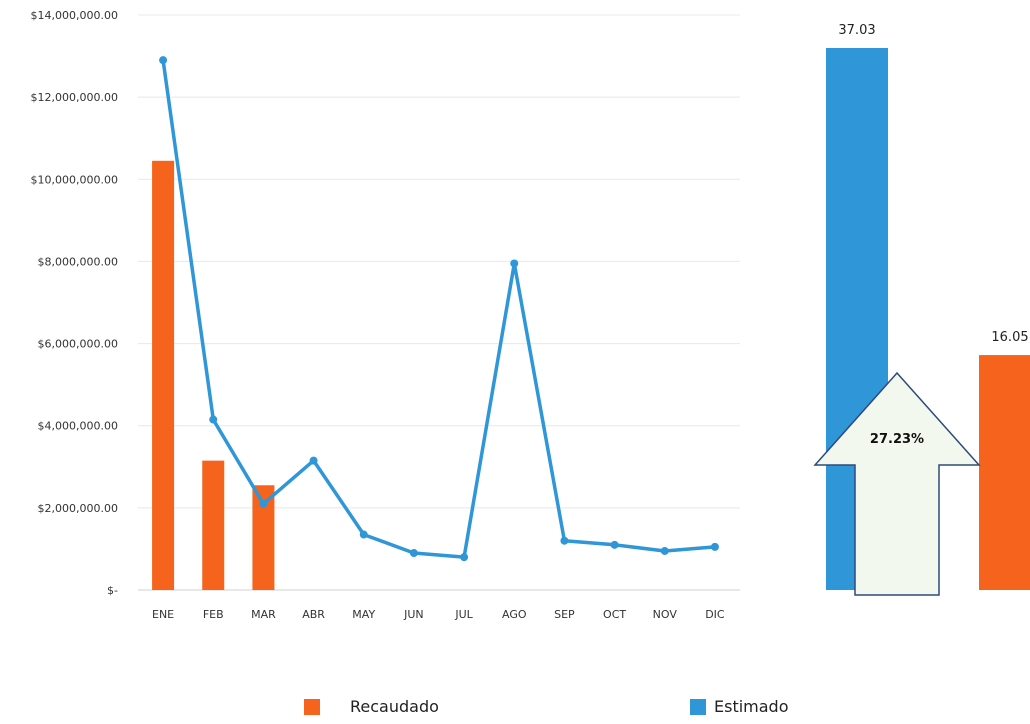 This screenshot has width=1030, height=724. I want to click on x-tick-label: OCT, so click(614, 614).